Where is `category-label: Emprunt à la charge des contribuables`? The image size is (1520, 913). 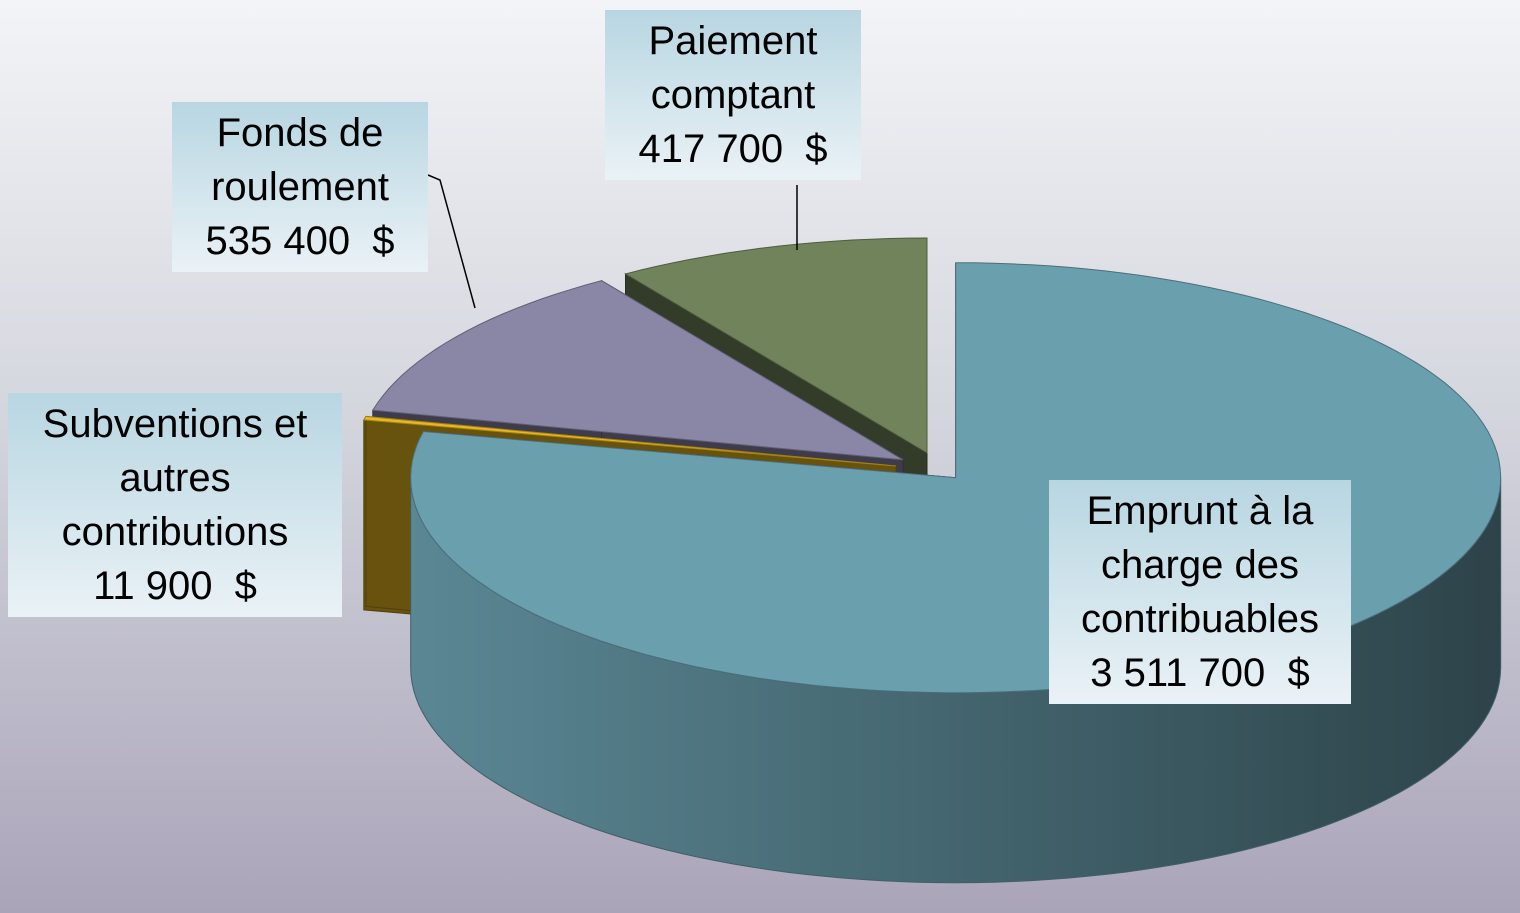
category-label: Emprunt à la charge des contribuables is located at coordinates (1203, 565).